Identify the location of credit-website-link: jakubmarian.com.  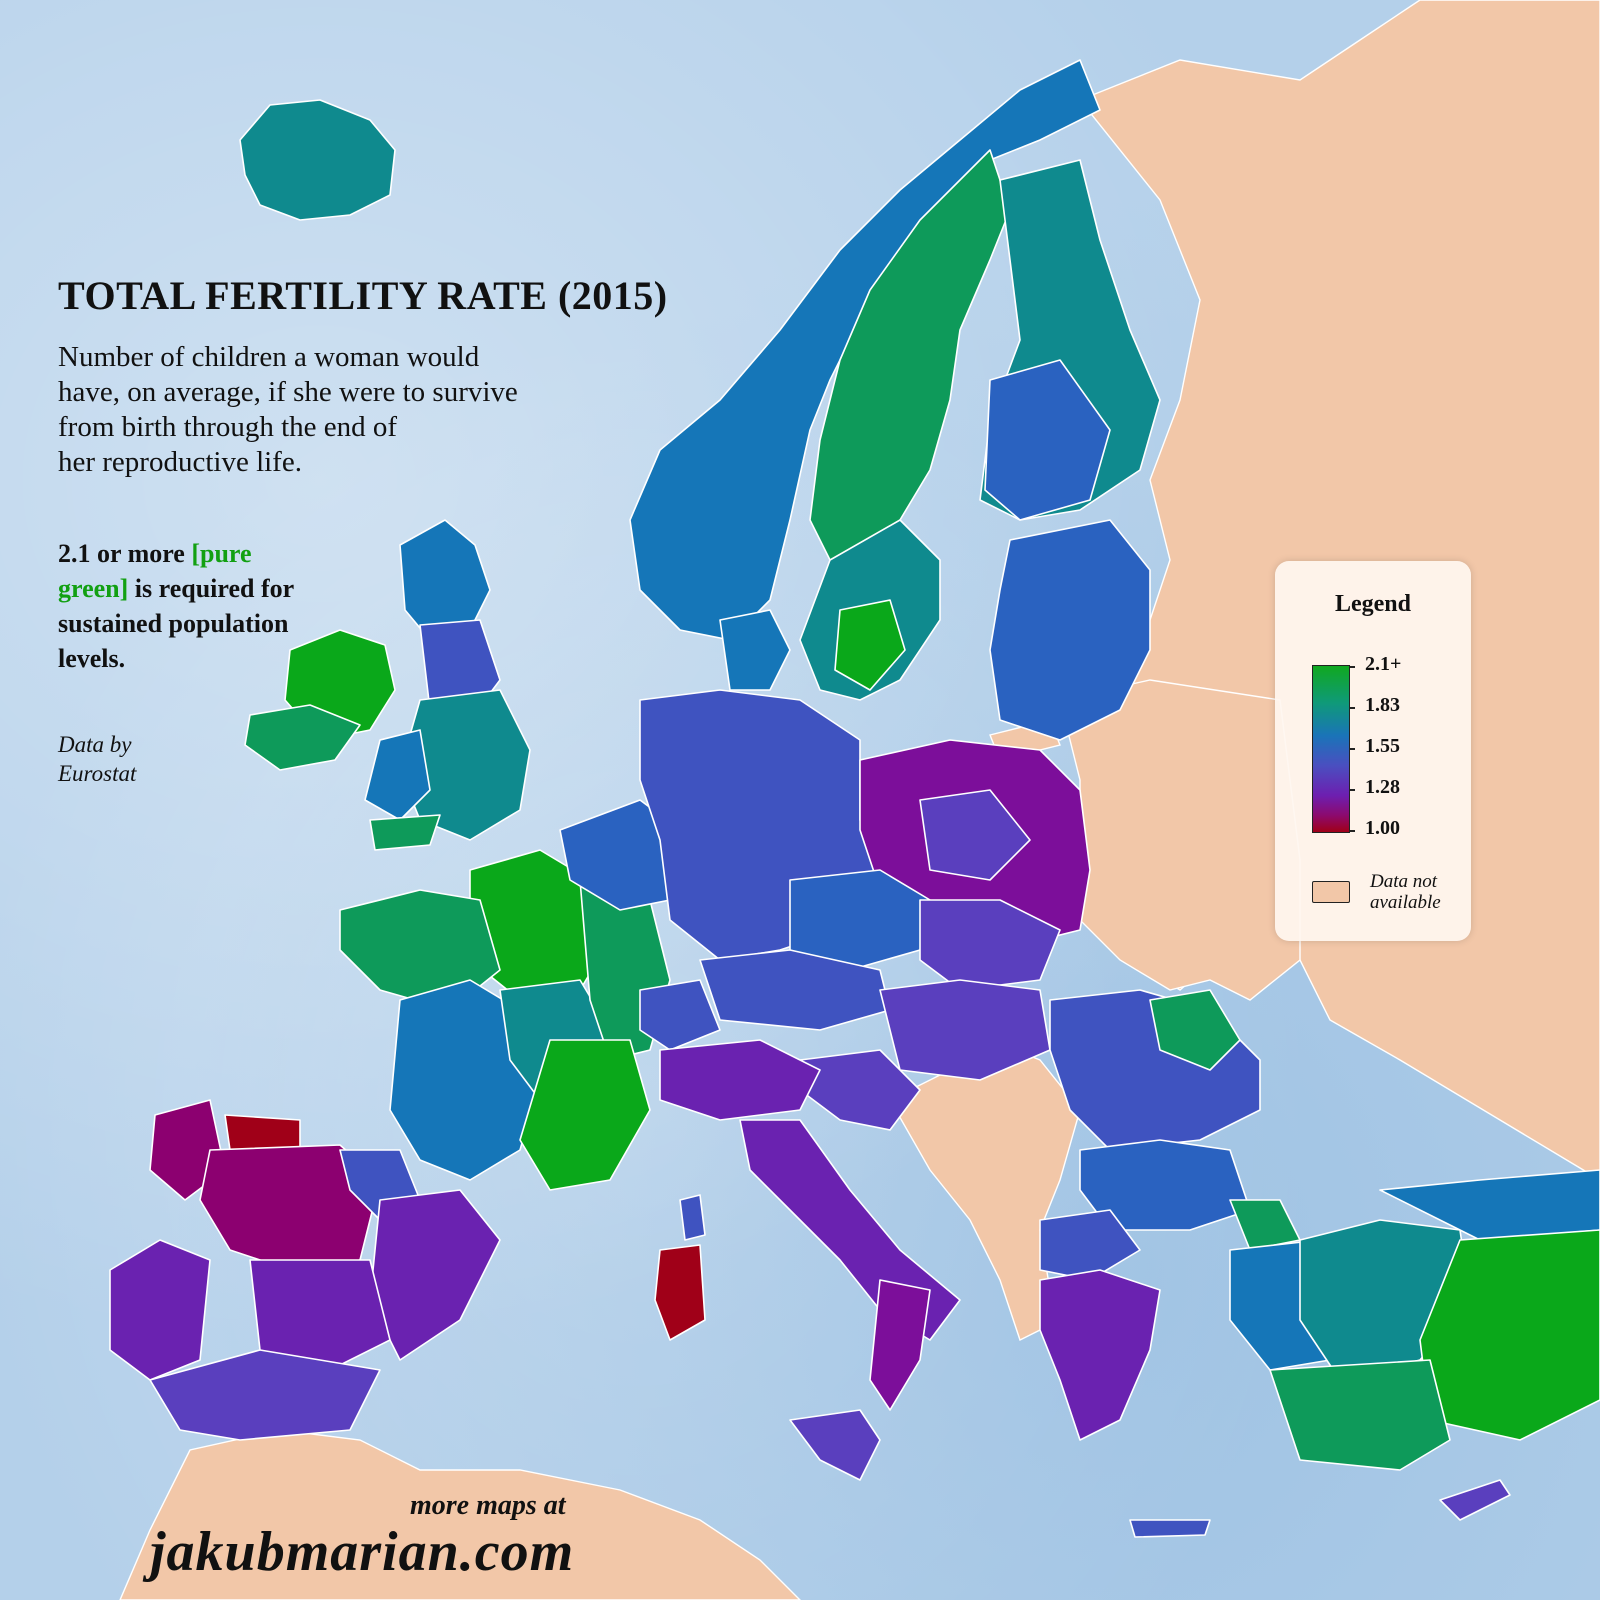
(362, 1552).